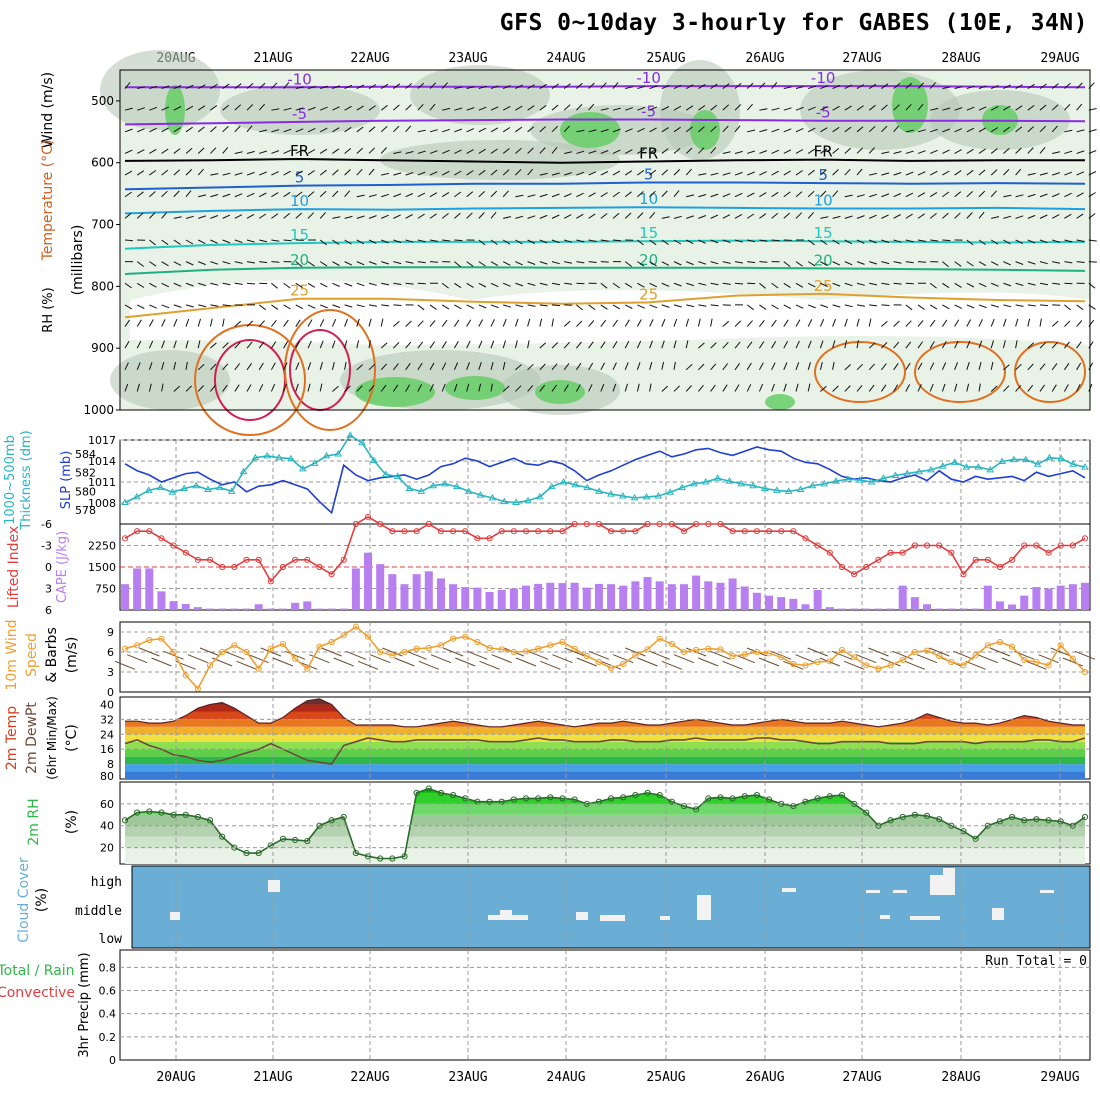 The width and height of the screenshot is (1100, 1100). I want to click on date-label-bottom: 24AUG, so click(565, 1077).